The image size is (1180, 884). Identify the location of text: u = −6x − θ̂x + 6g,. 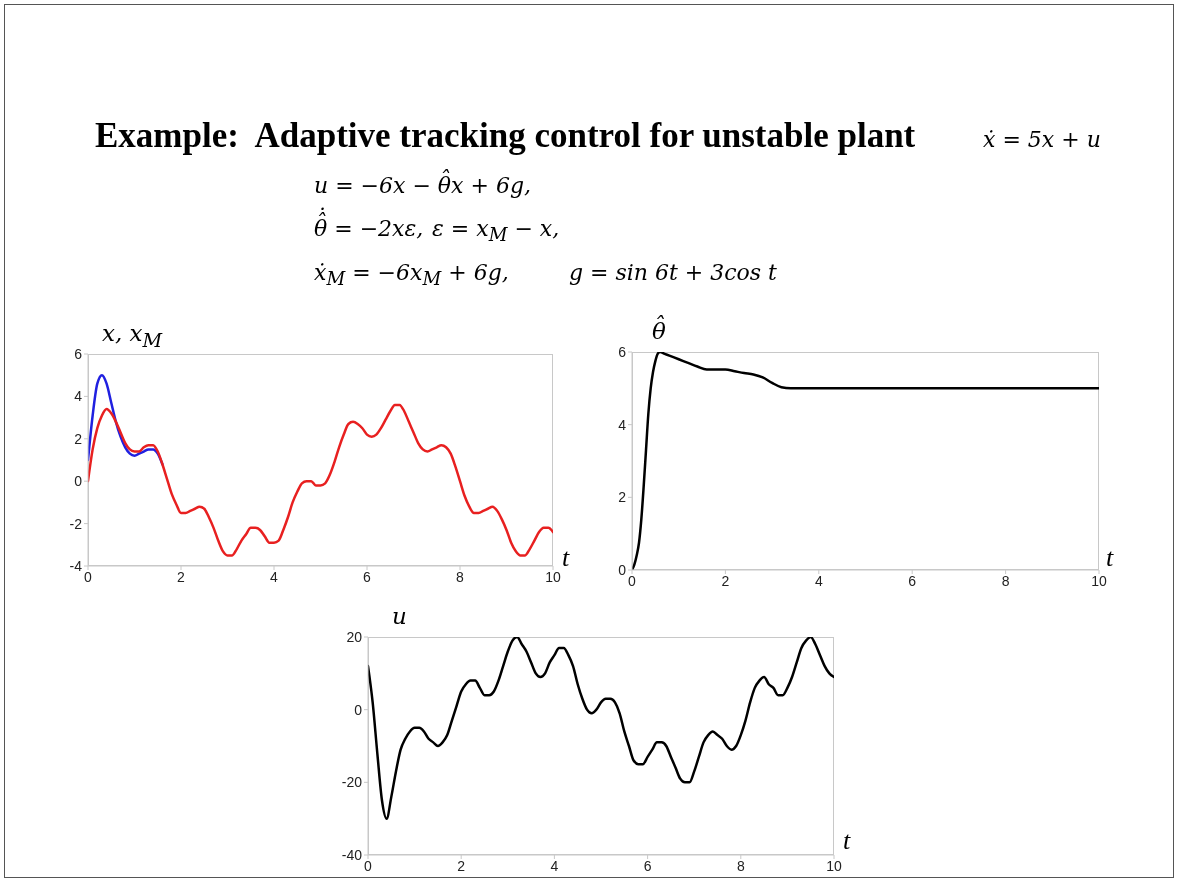
(423, 183).